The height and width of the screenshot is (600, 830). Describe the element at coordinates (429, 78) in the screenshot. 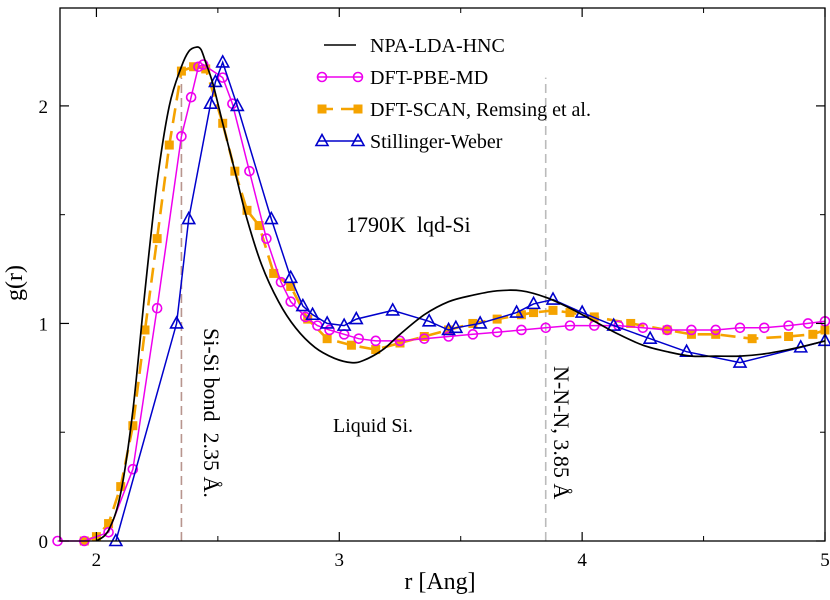

I see `legend-label-dft-pbe-md: DFT-PBE-MD` at that location.